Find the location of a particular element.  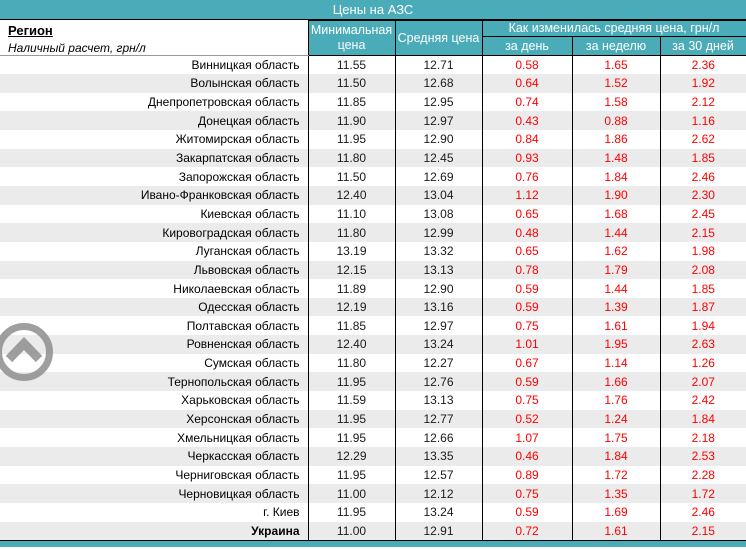

avg-price-cell: 12.77 is located at coordinates (438, 419).